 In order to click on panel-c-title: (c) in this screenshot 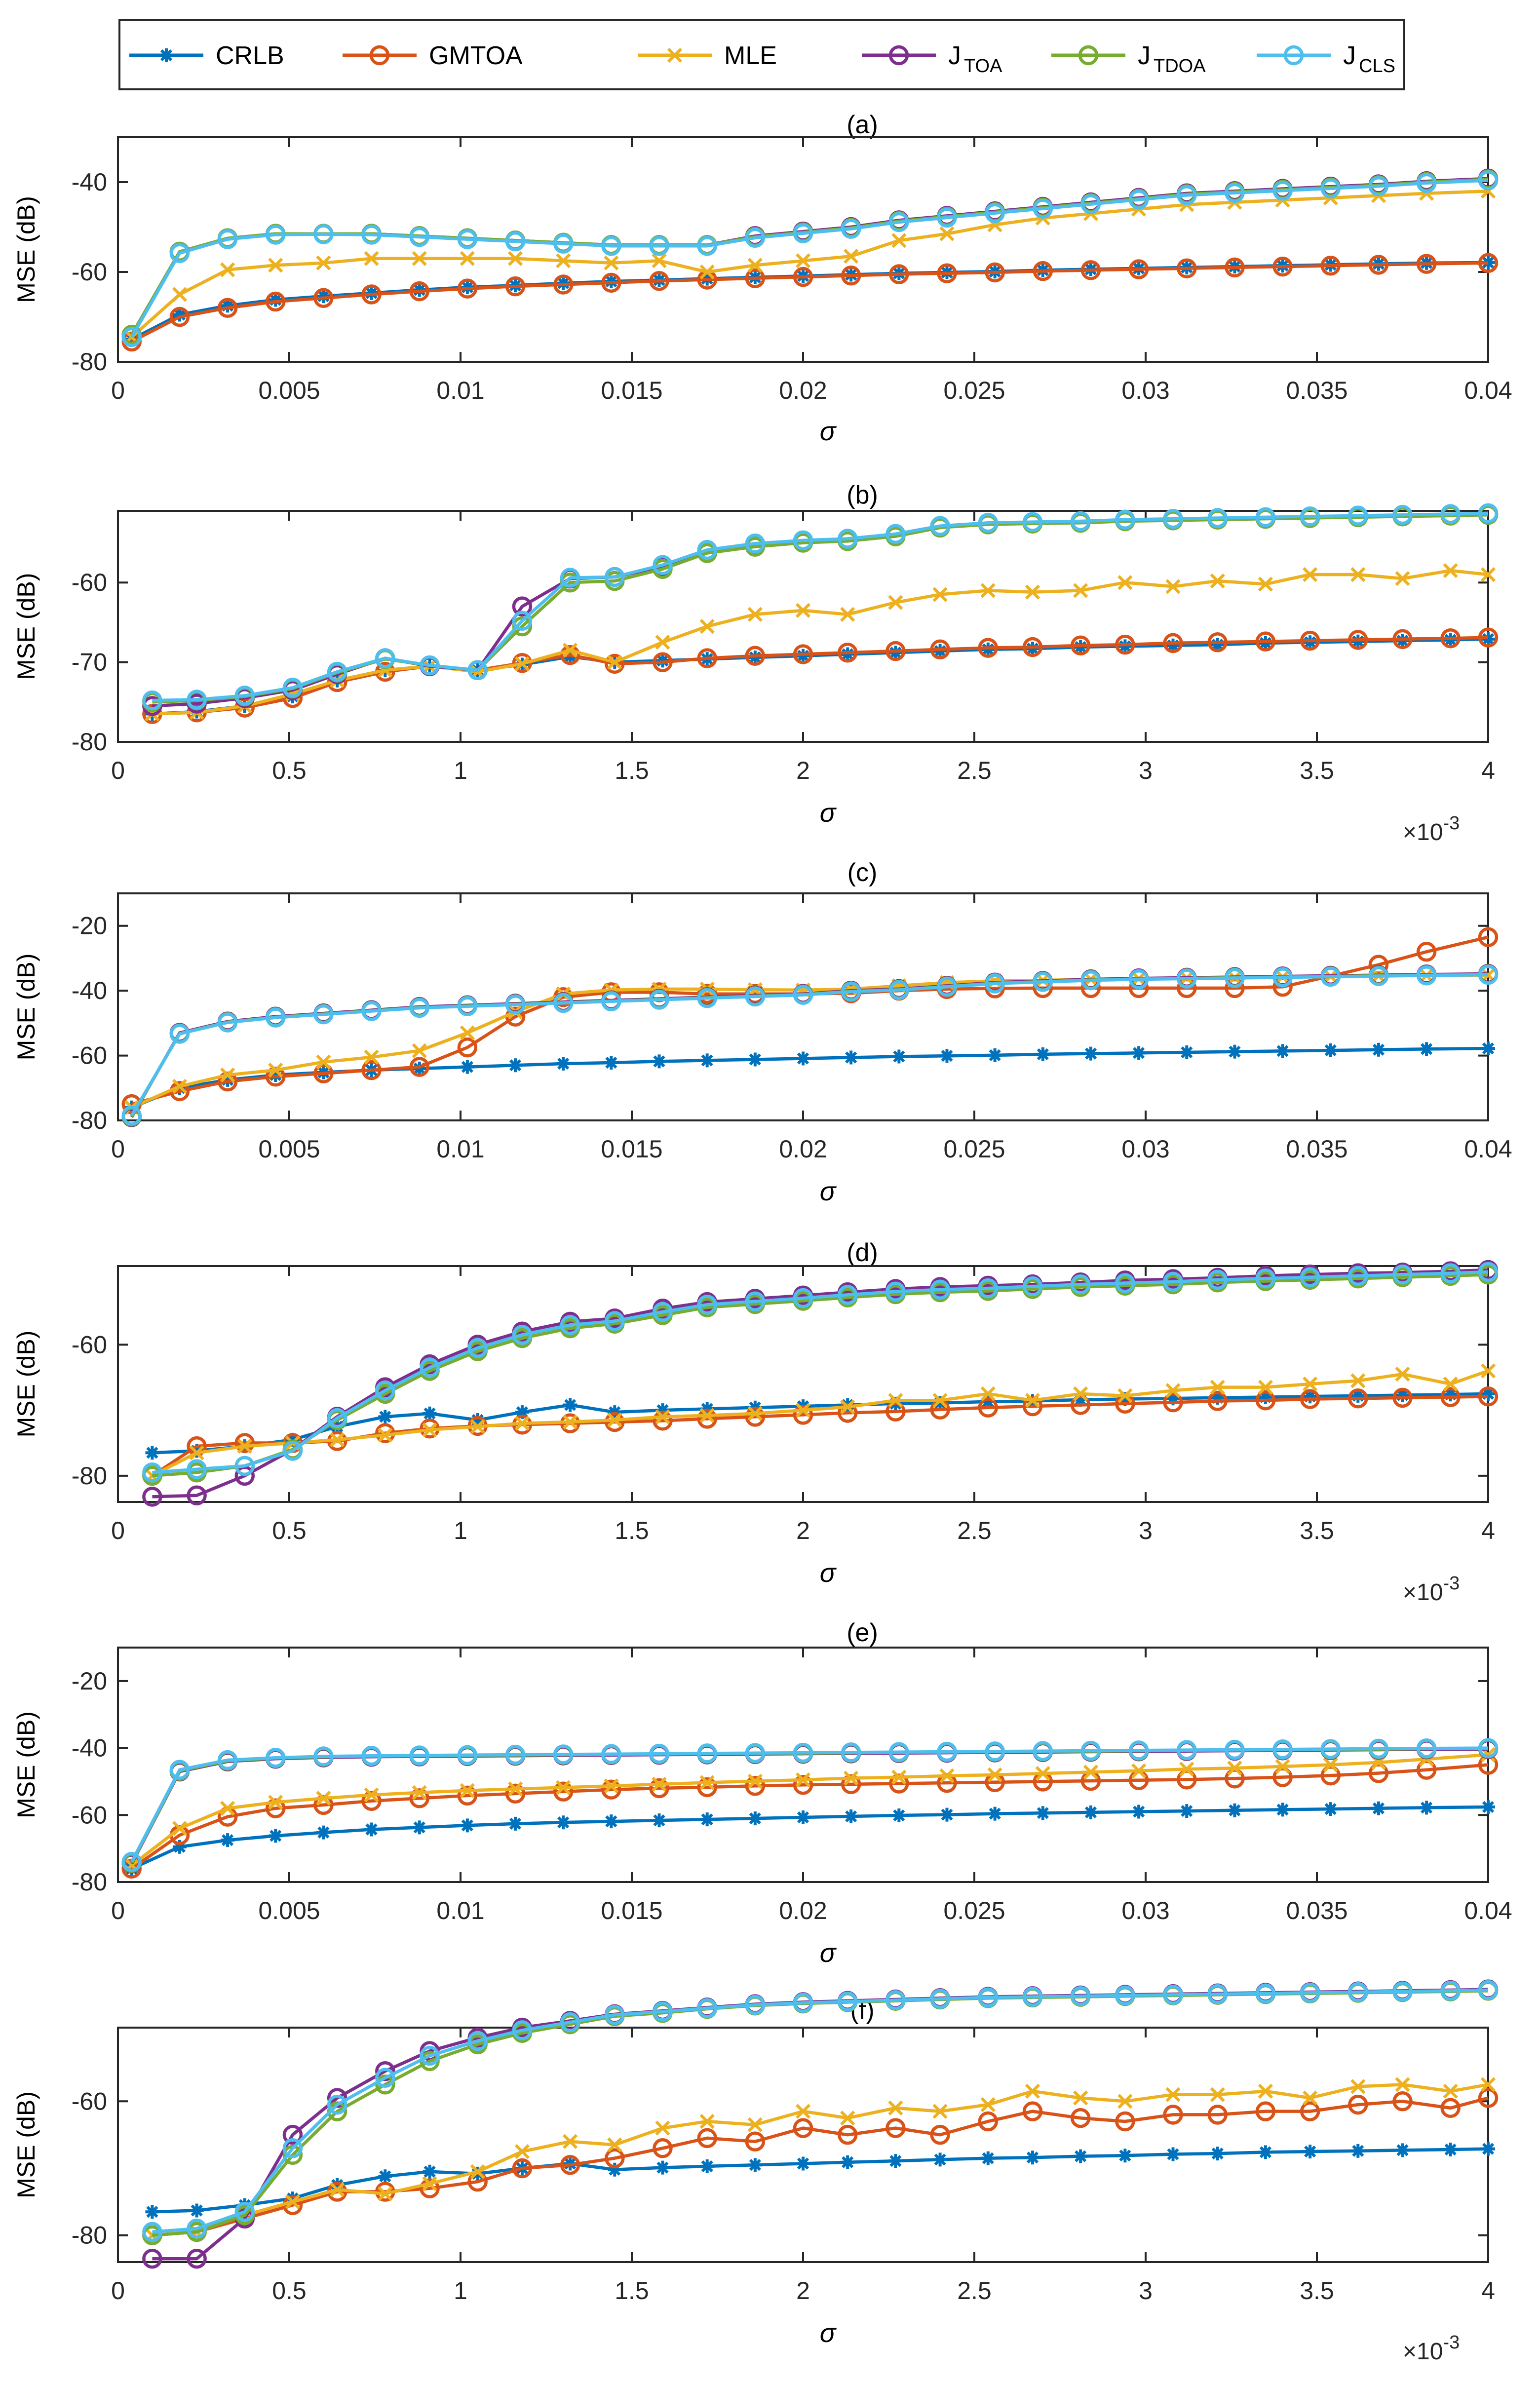, I will do `click(862, 872)`.